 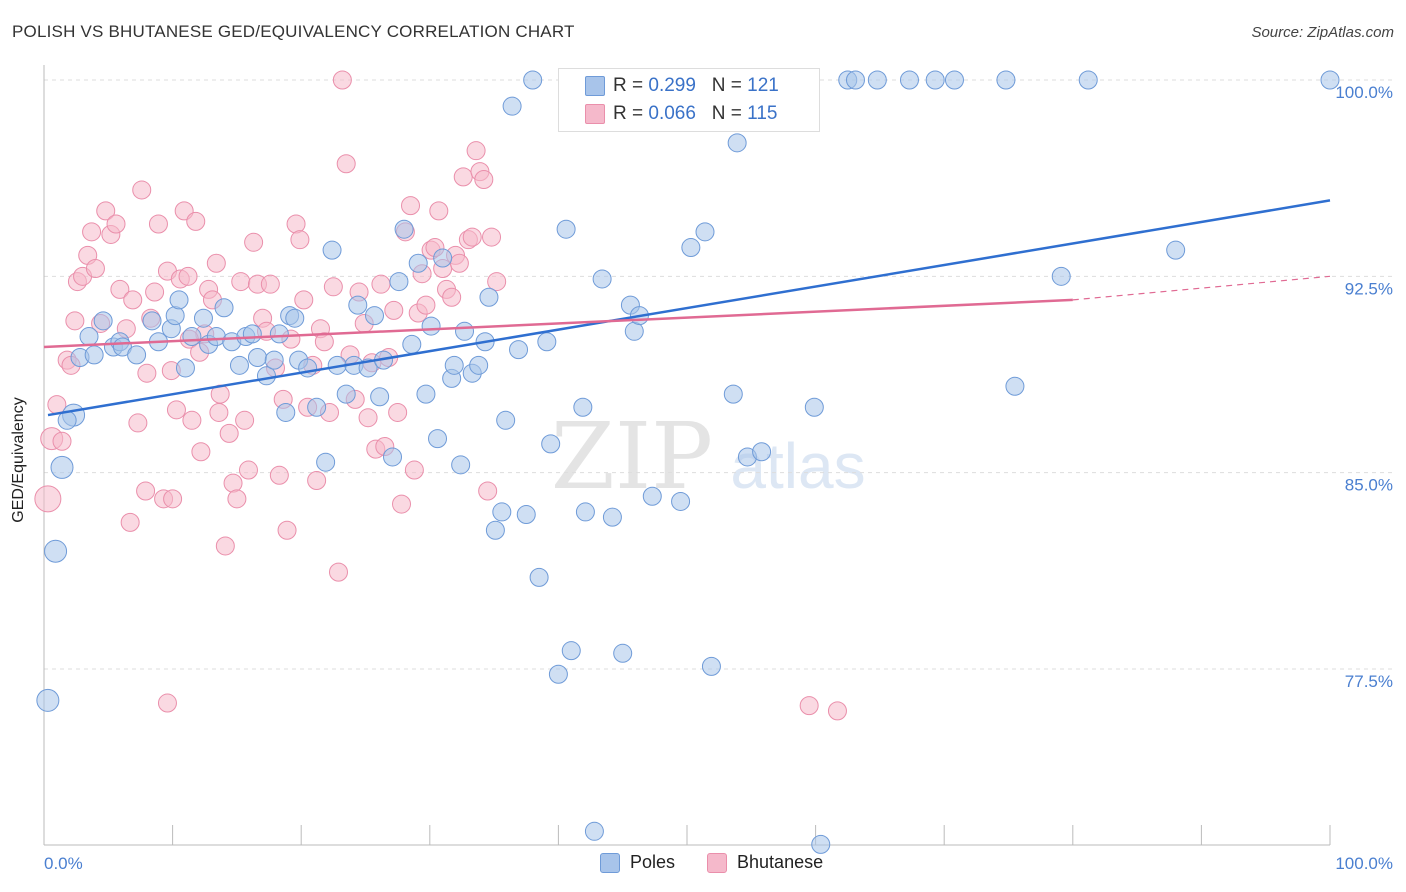 I want to click on legend-row-poles: R = 0.299 N = 121, so click(x=682, y=86).